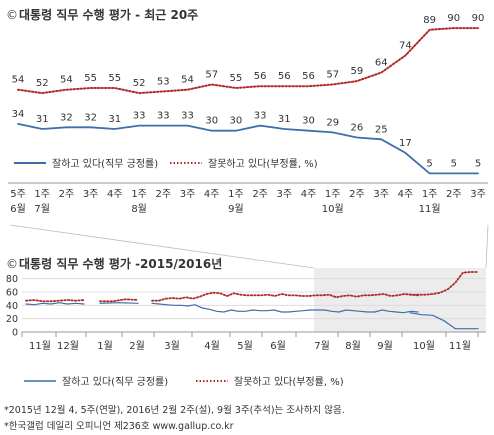 The height and width of the screenshot is (435, 494). I want to click on chart1-data-label: 25, so click(381, 129).